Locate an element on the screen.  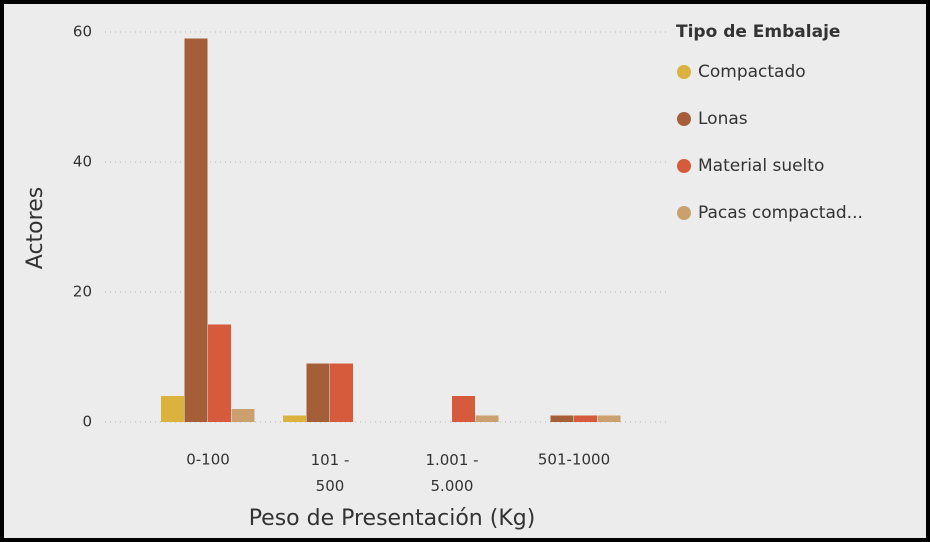
legend-label: Lonas is located at coordinates (723, 119).